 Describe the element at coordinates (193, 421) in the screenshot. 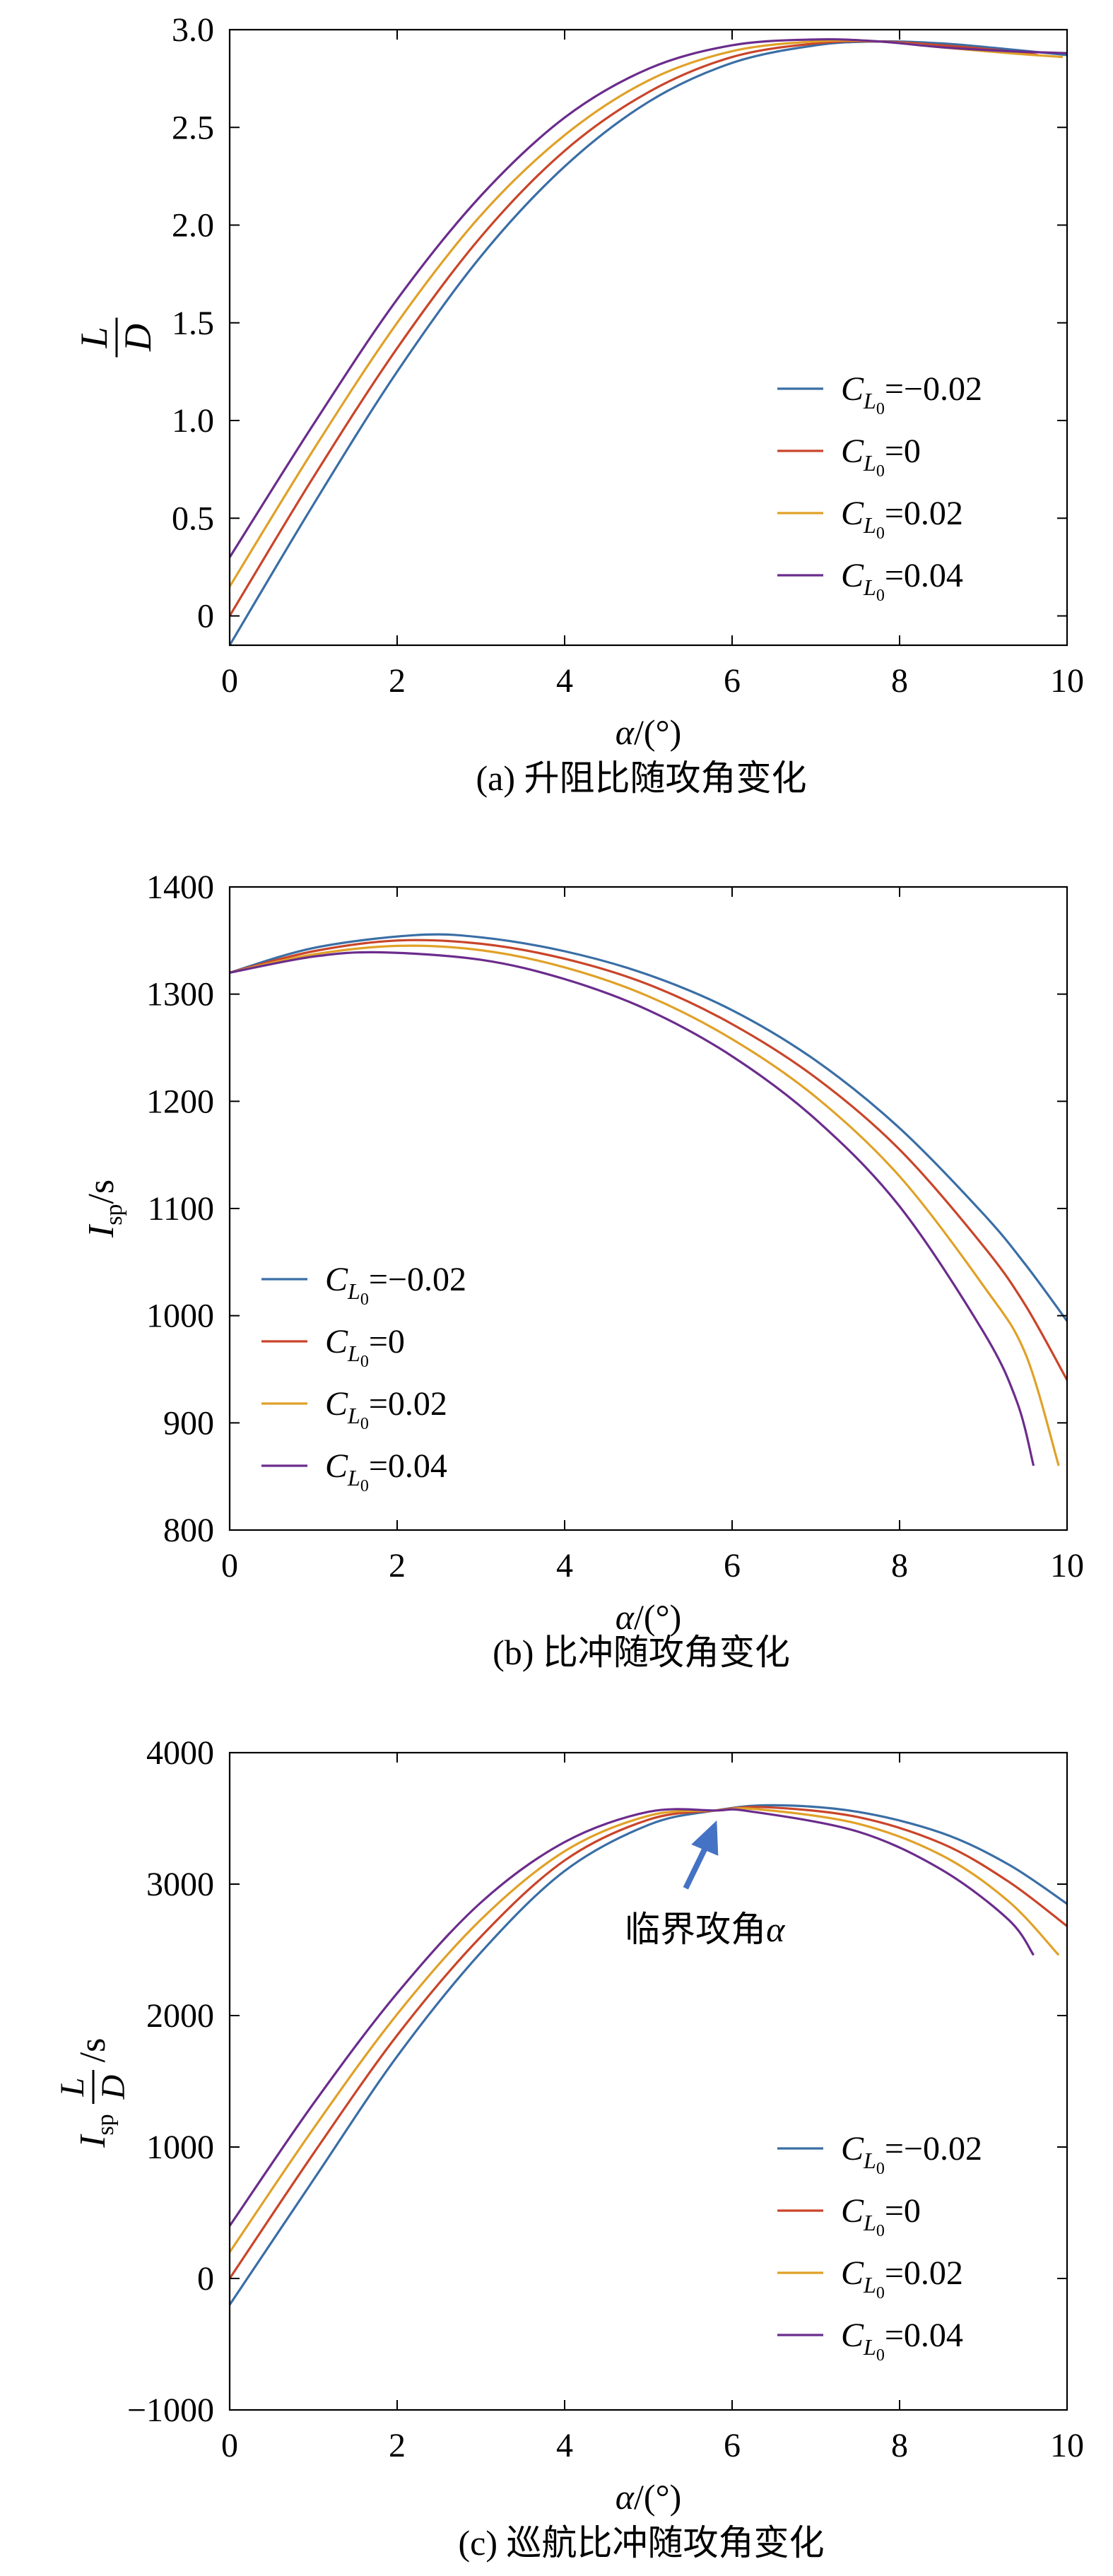

I see `y-tick-label: 1.0` at that location.